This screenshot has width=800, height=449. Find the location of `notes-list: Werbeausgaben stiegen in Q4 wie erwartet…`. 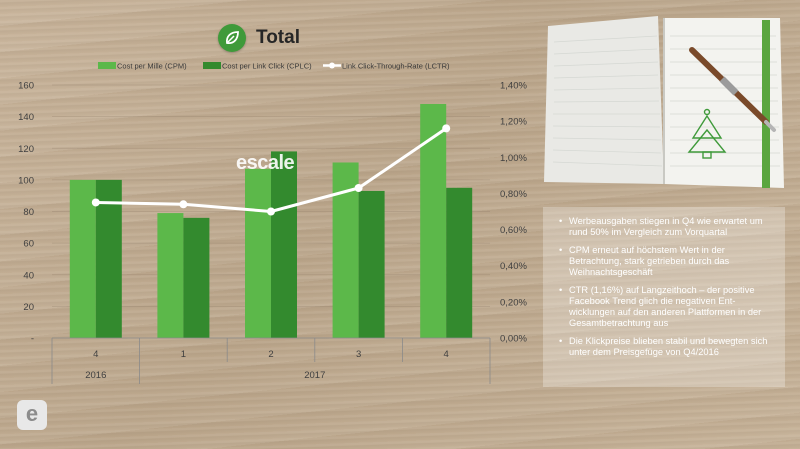

notes-list: Werbeausgaben stiegen in Q4 wie erwartet… is located at coordinates (666, 287).